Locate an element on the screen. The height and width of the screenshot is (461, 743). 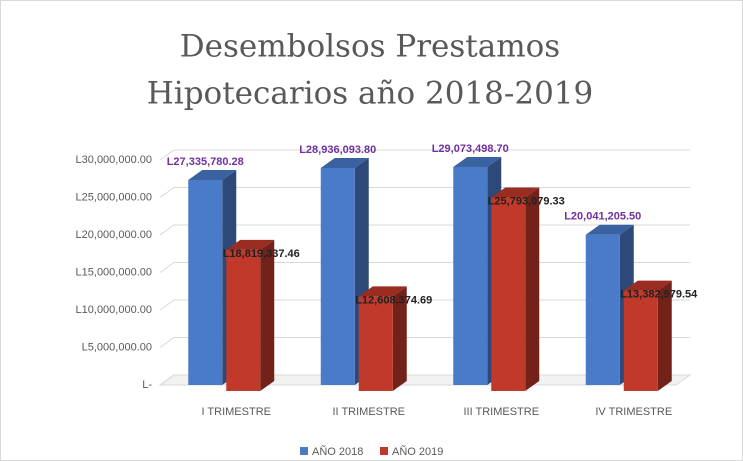
chart-subtitle: Hipotecarios año 2018-2019 is located at coordinates (370, 94).